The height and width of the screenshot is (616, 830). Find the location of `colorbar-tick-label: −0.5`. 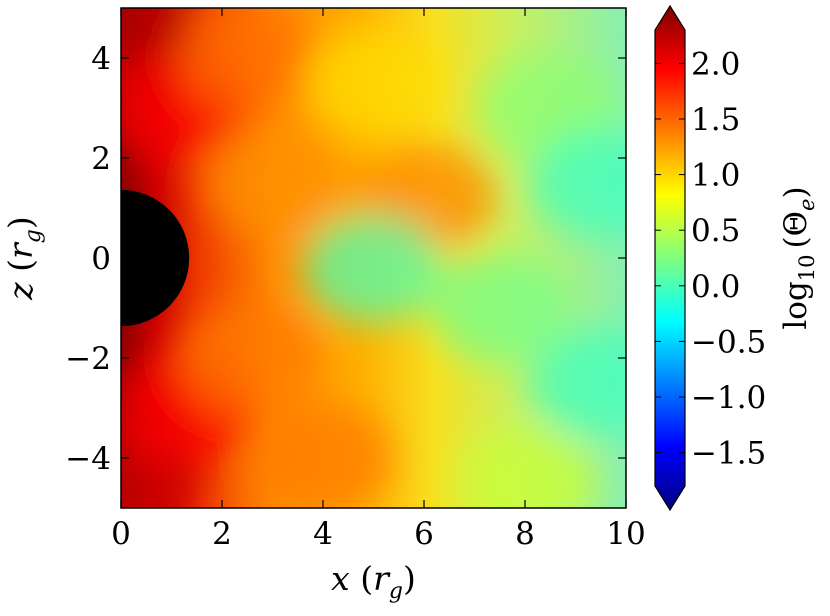

colorbar-tick-label: −0.5 is located at coordinates (728, 342).